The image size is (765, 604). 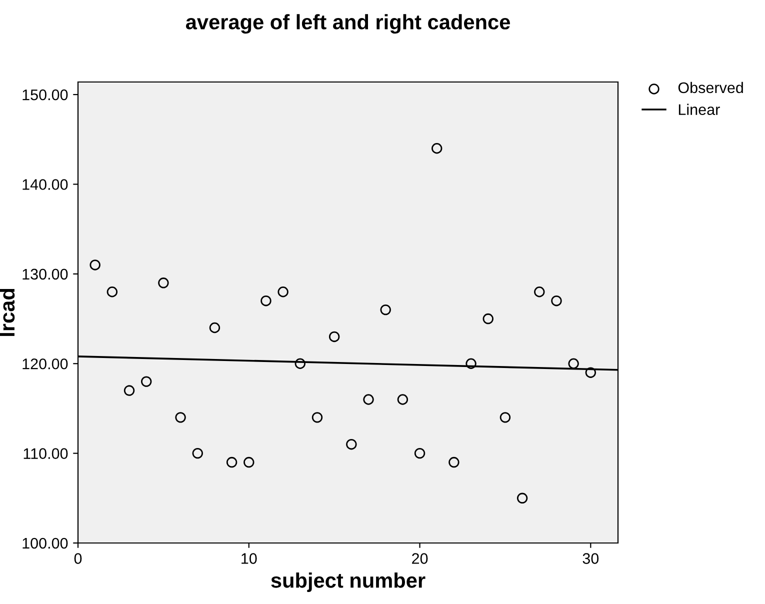 I want to click on y-tick-label: 110.00, so click(x=46, y=453).